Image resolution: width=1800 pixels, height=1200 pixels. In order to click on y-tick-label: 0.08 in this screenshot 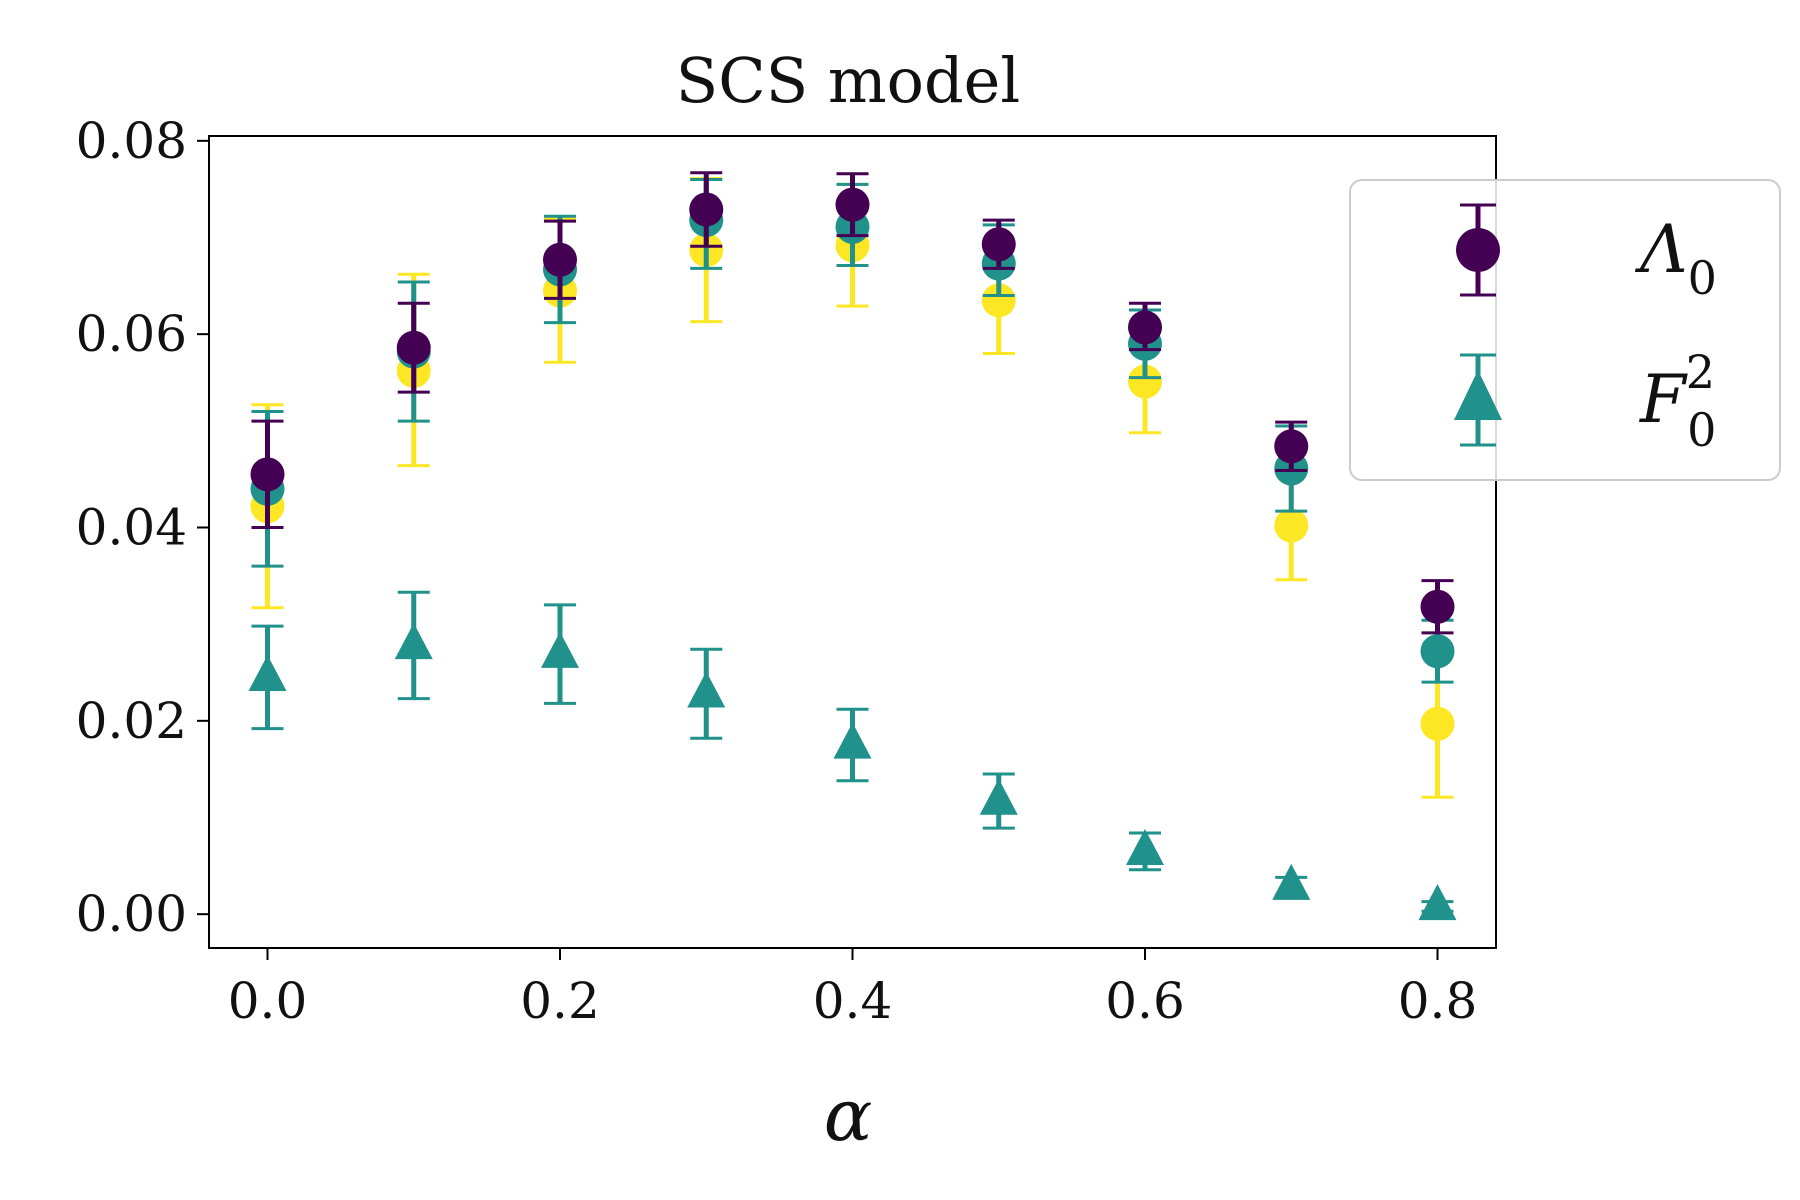, I will do `click(131, 141)`.